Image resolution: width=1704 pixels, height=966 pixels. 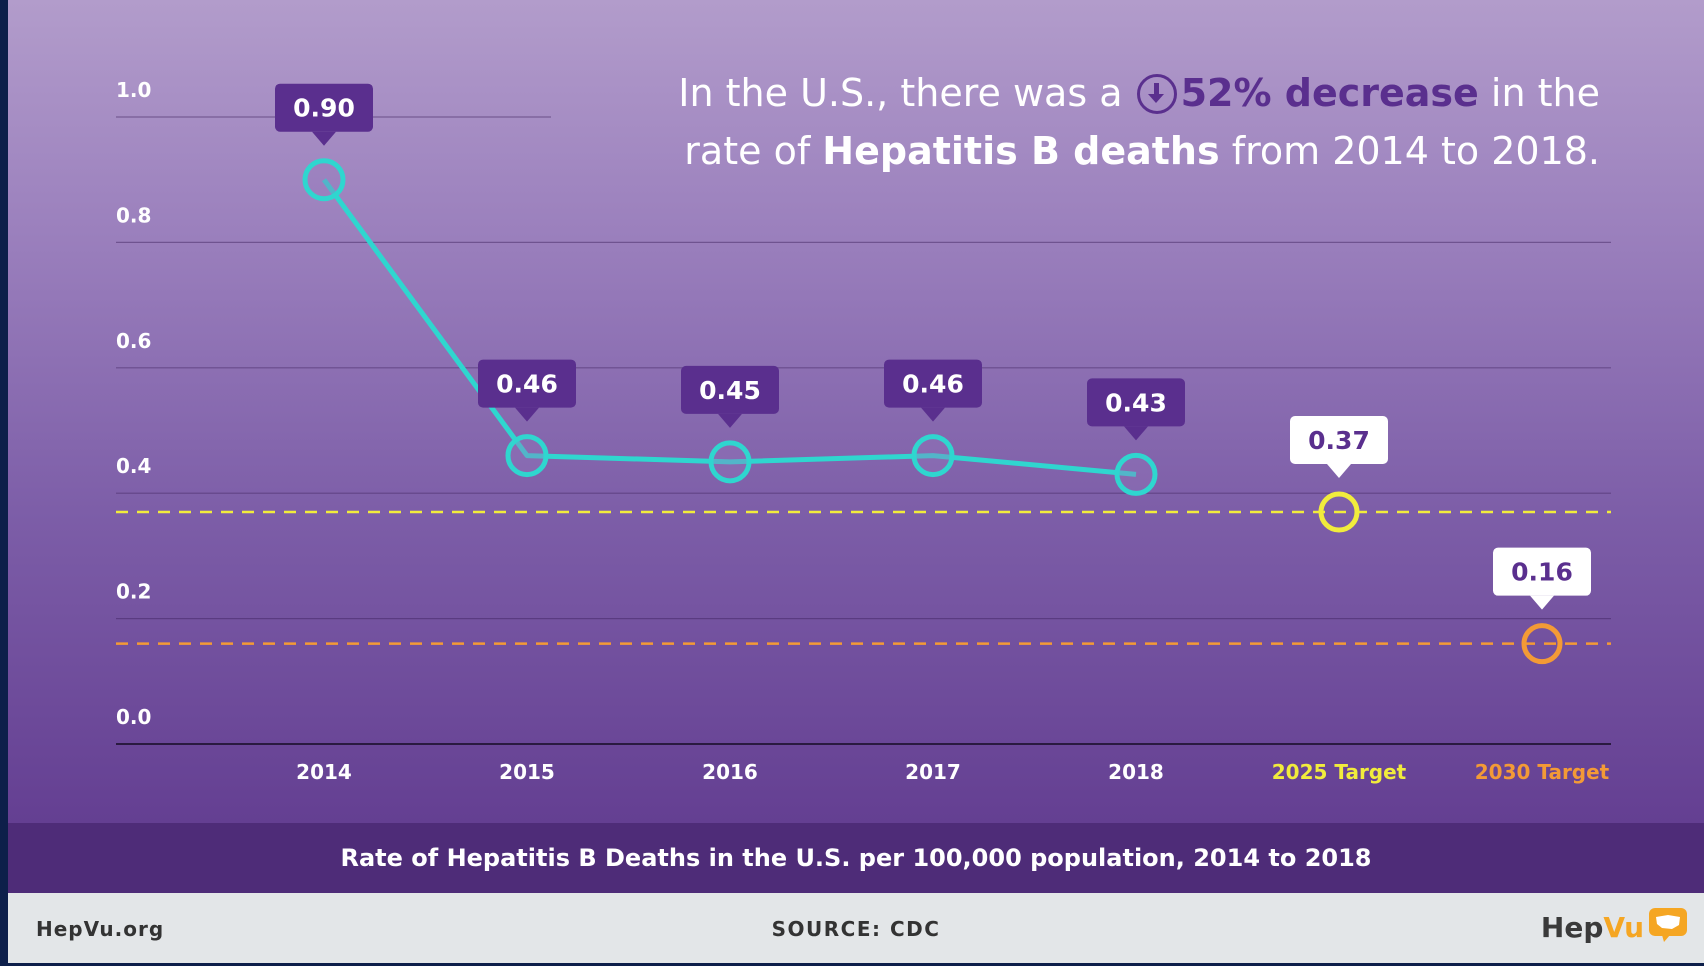 I want to click on data-label-label: 0.45, so click(x=730, y=390).